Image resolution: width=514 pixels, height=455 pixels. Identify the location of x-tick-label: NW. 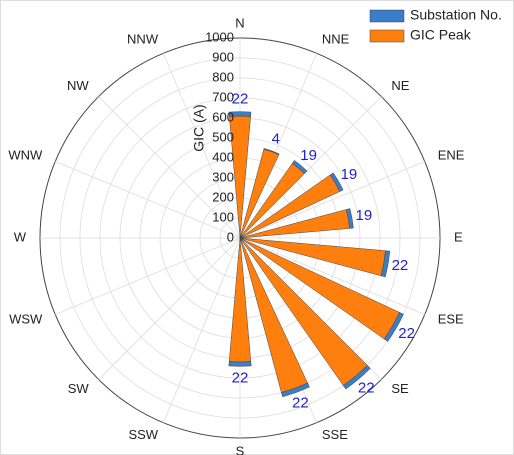
(78, 85).